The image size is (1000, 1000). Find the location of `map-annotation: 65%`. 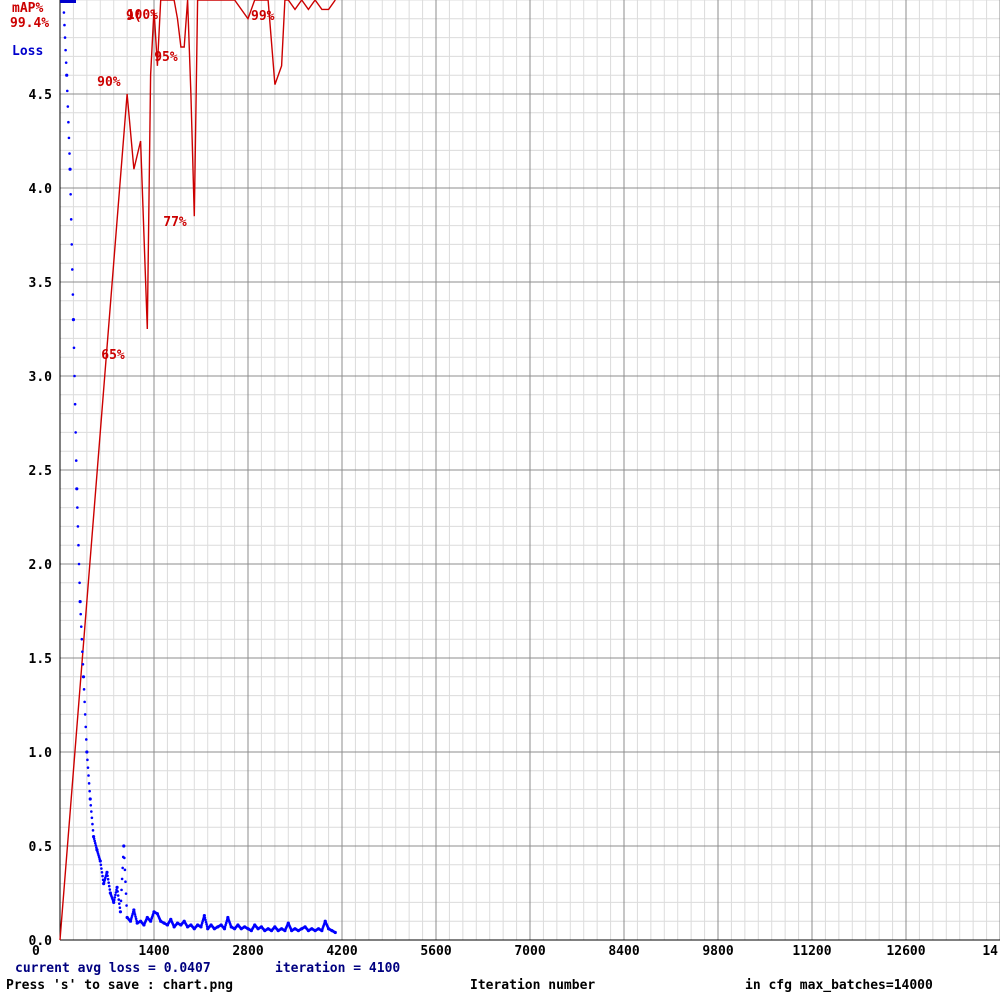

map-annotation: 65% is located at coordinates (113, 355).